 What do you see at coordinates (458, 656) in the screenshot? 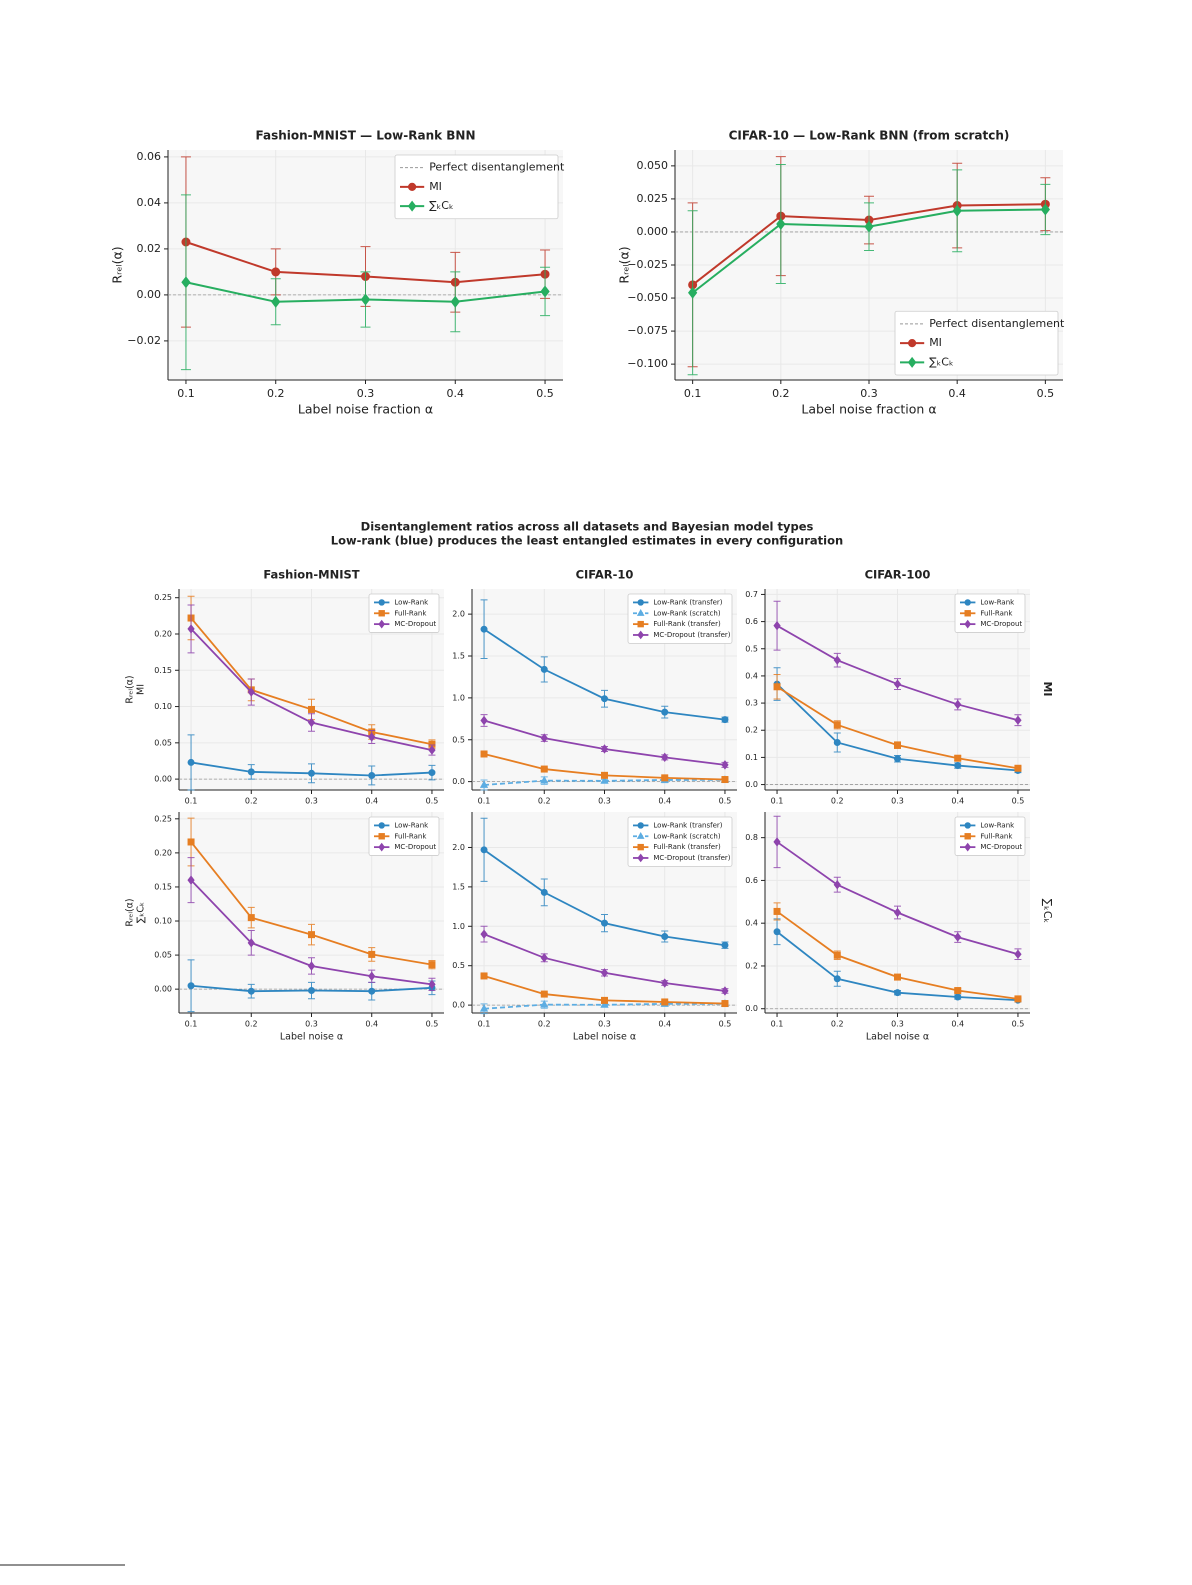
I see `y-tick-label: 1.5` at bounding box center [458, 656].